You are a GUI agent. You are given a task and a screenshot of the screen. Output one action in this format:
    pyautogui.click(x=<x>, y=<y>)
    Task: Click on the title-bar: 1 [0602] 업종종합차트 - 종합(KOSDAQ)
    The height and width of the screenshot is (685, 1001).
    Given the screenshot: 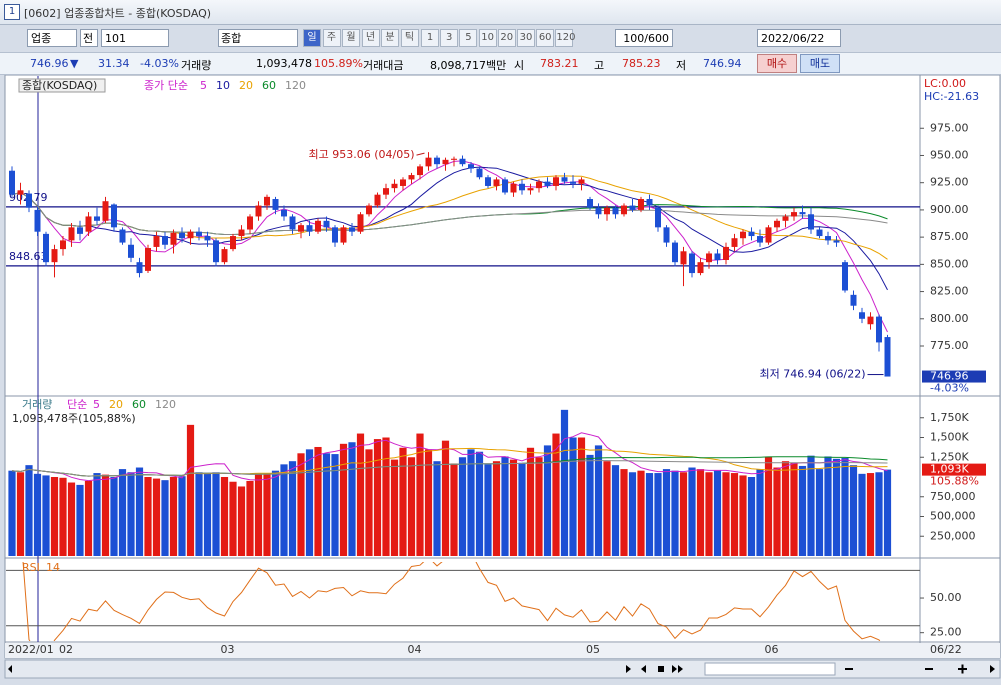 What is the action you would take?
    pyautogui.click(x=500, y=12)
    